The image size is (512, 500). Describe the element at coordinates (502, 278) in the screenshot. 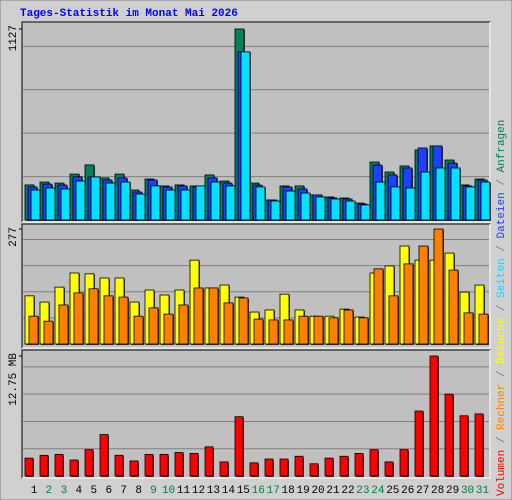

I see `legend-entry: Seiten` at that location.